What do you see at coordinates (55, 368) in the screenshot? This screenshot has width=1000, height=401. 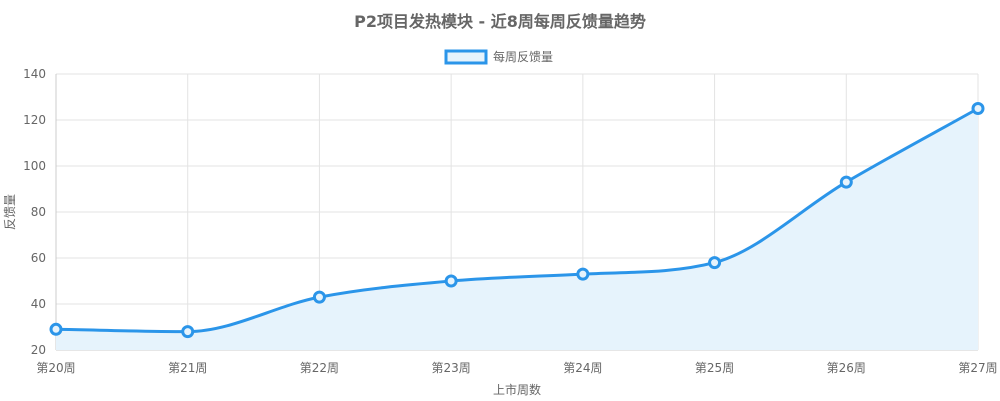 I see `x-tick-label: 第20周` at bounding box center [55, 368].